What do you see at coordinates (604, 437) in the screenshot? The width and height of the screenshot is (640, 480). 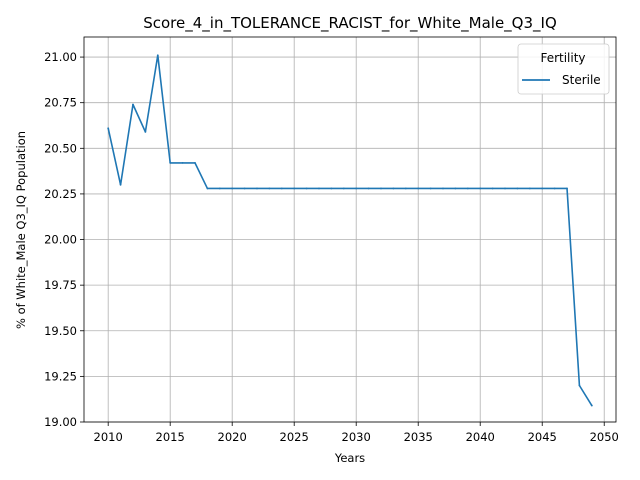 I see `x-tick-label: 2050` at bounding box center [604, 437].